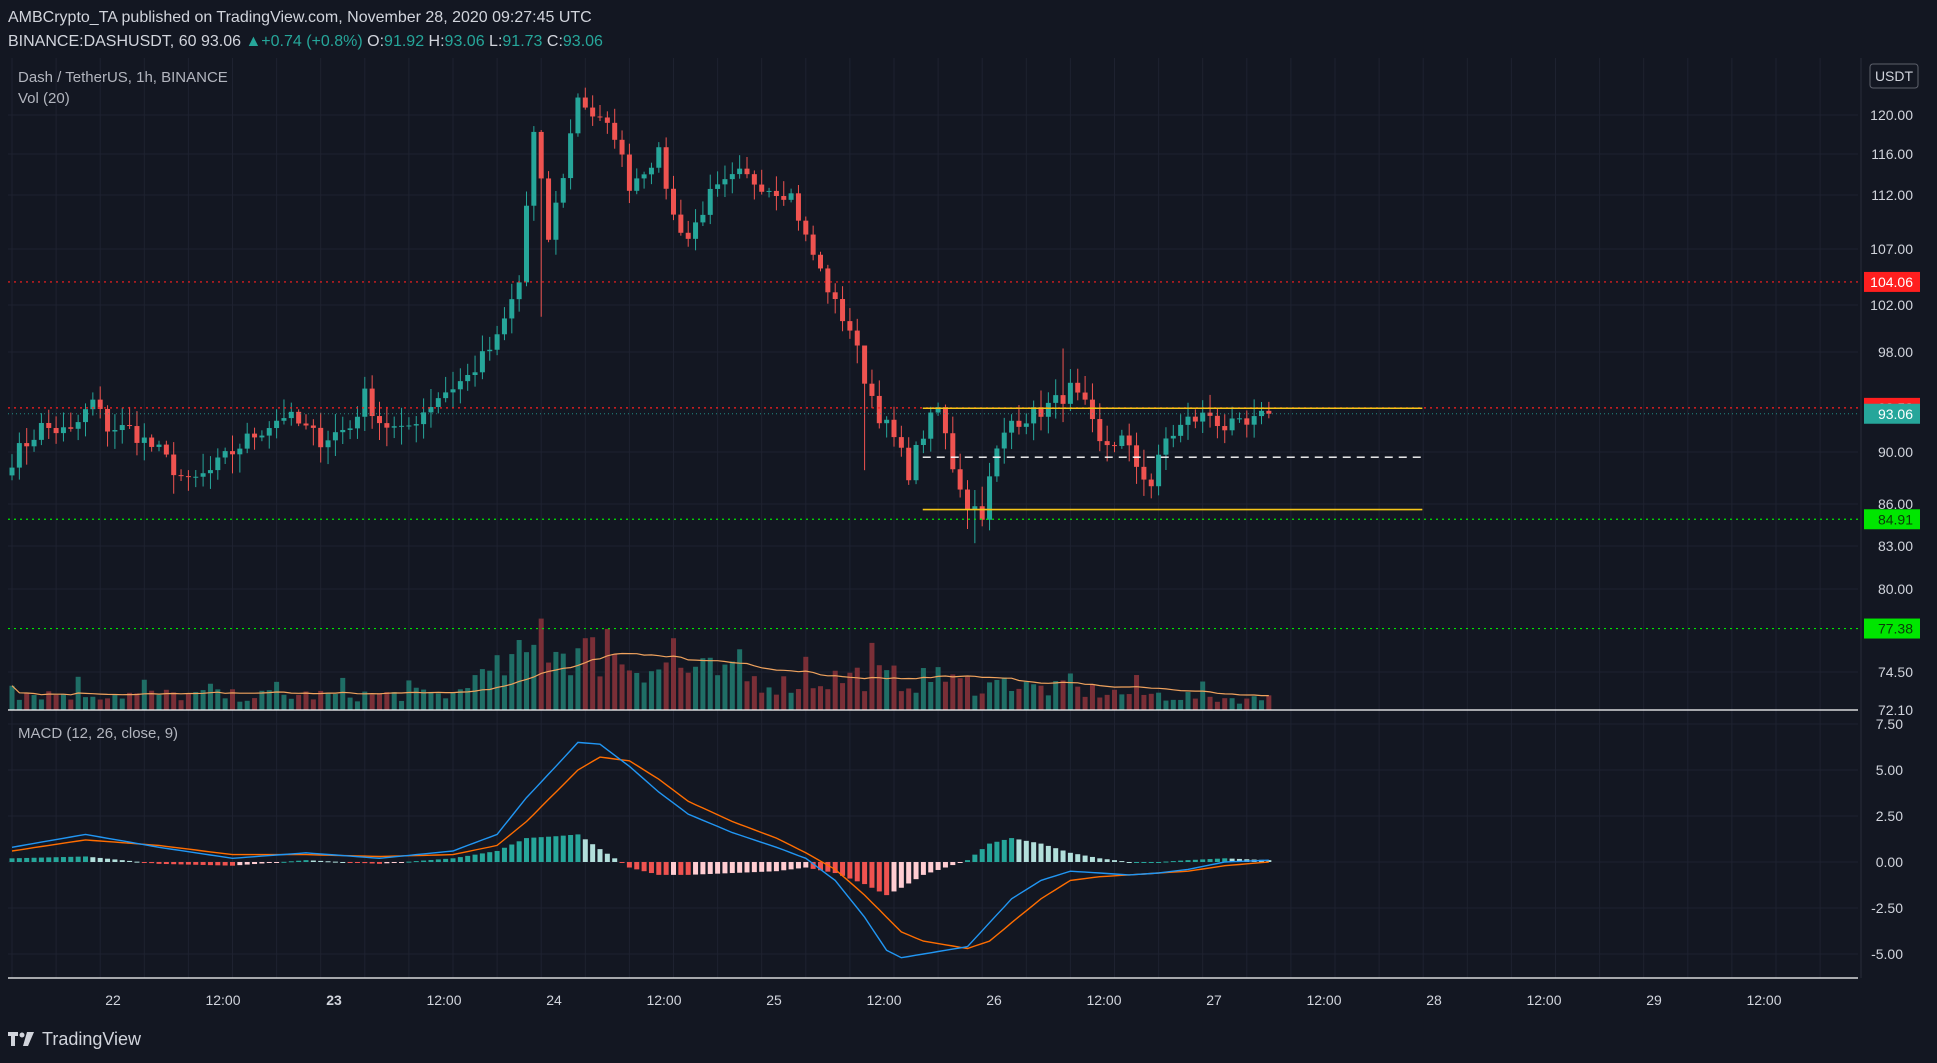 The image size is (1937, 1063). What do you see at coordinates (1892, 195) in the screenshot?
I see `price-tick-label: 112.00` at bounding box center [1892, 195].